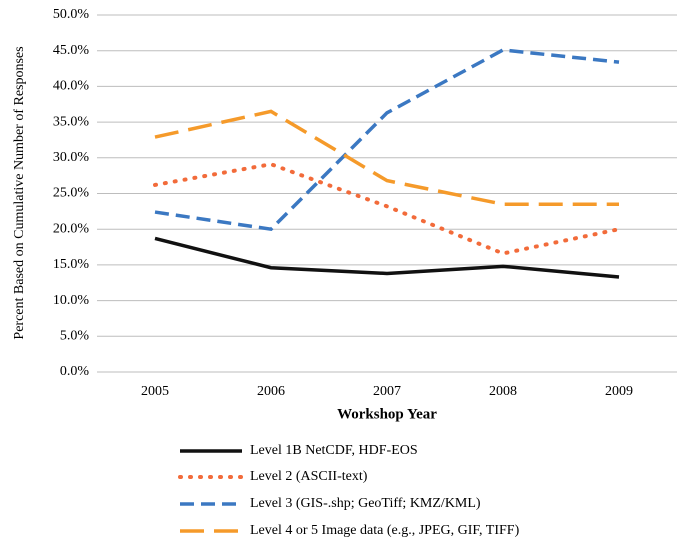 Image resolution: width=677 pixels, height=546 pixels. I want to click on x-tick-label: 2006, so click(271, 391).